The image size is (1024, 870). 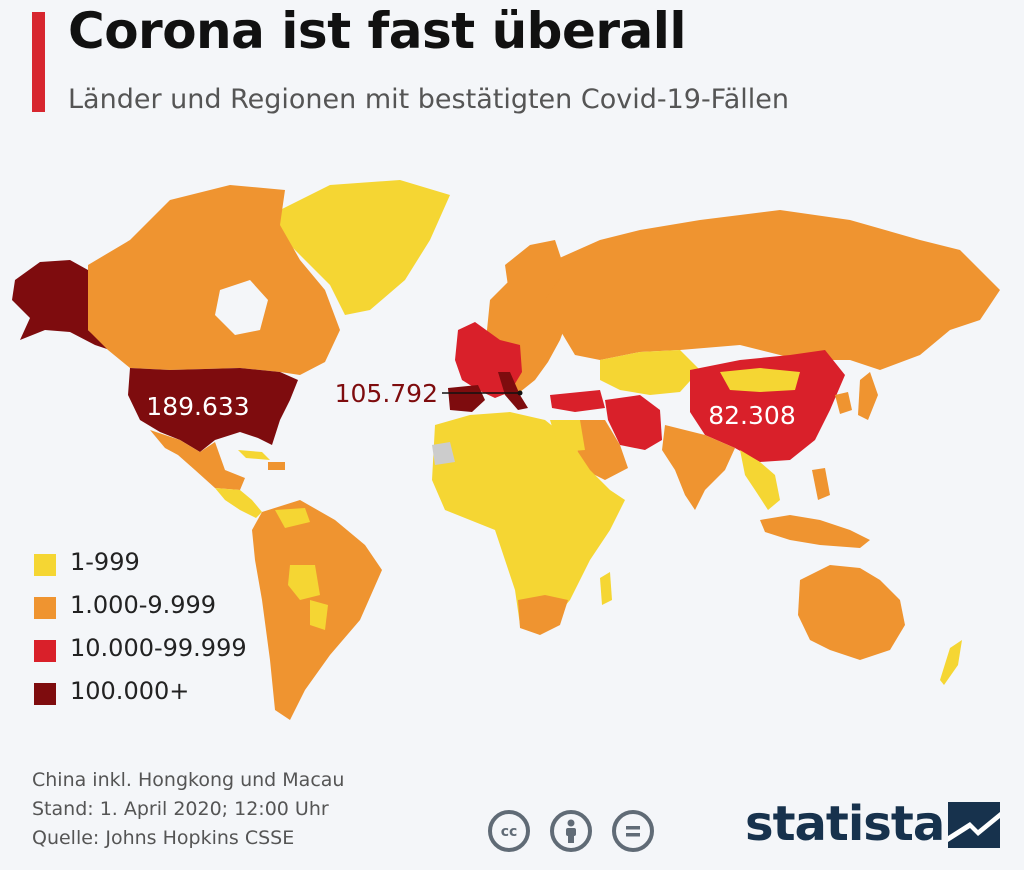 I want to click on map-water-hudson-bay, so click(x=241, y=307).